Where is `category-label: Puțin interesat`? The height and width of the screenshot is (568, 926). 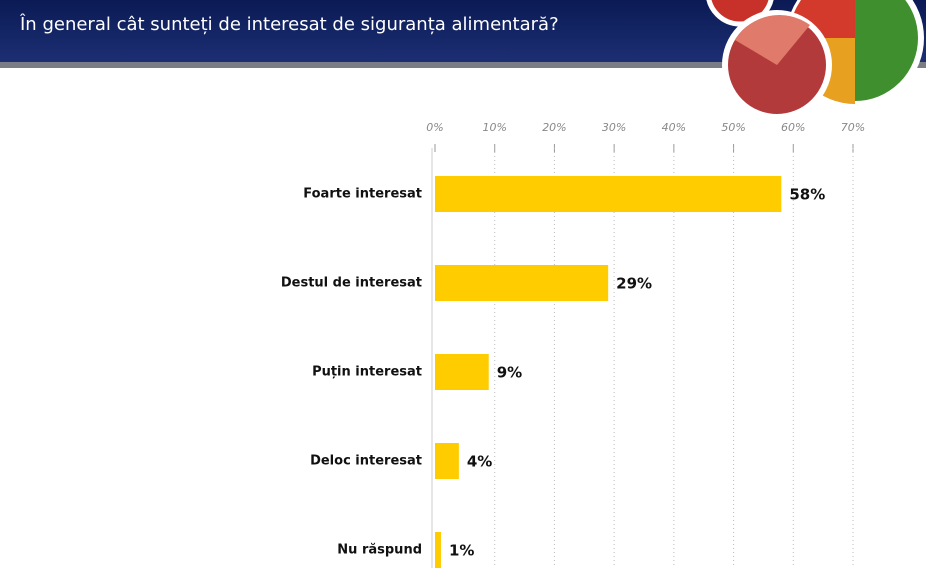
category-label: Puțin interesat is located at coordinates (367, 372).